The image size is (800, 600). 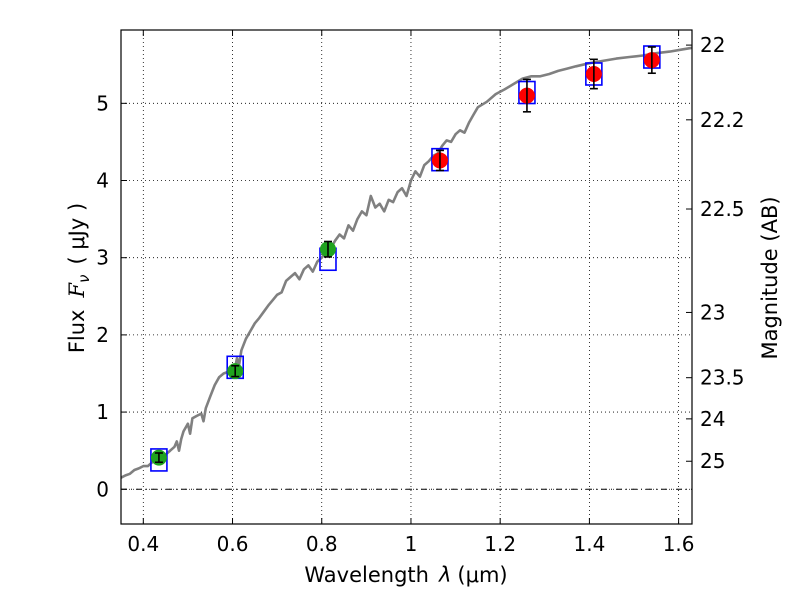 I want to click on y-tick-label: 2, so click(x=102, y=335).